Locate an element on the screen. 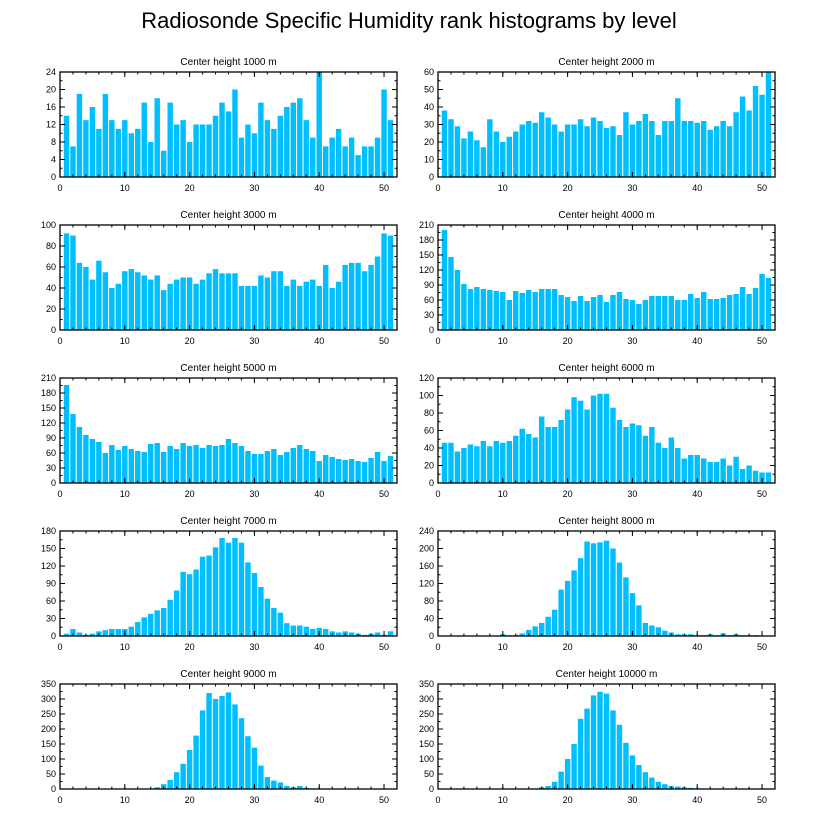 The image size is (818, 824). y-tick-label: 160 is located at coordinates (426, 566).